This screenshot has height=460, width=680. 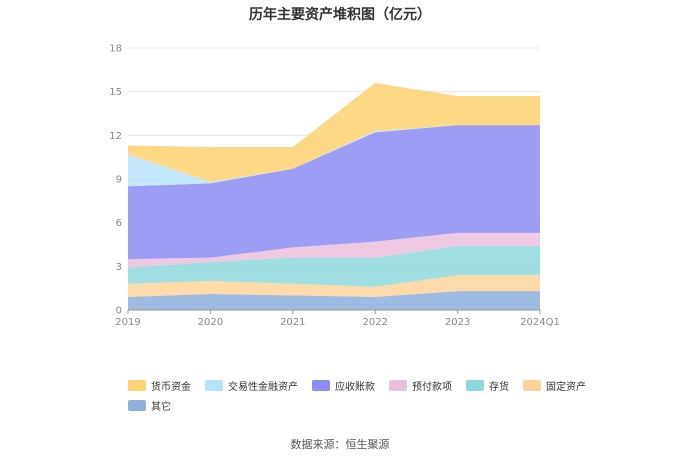 What do you see at coordinates (161, 407) in the screenshot?
I see `legend-label: 其它` at bounding box center [161, 407].